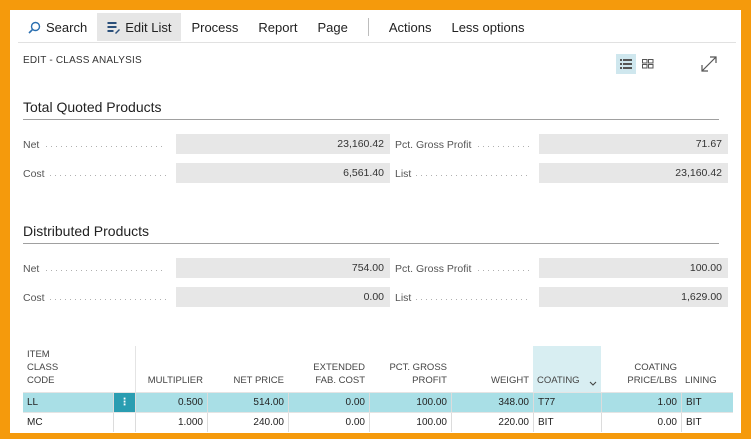 The width and height of the screenshot is (751, 439). Describe the element at coordinates (403, 174) in the screenshot. I see `tq-list-label: List` at that location.